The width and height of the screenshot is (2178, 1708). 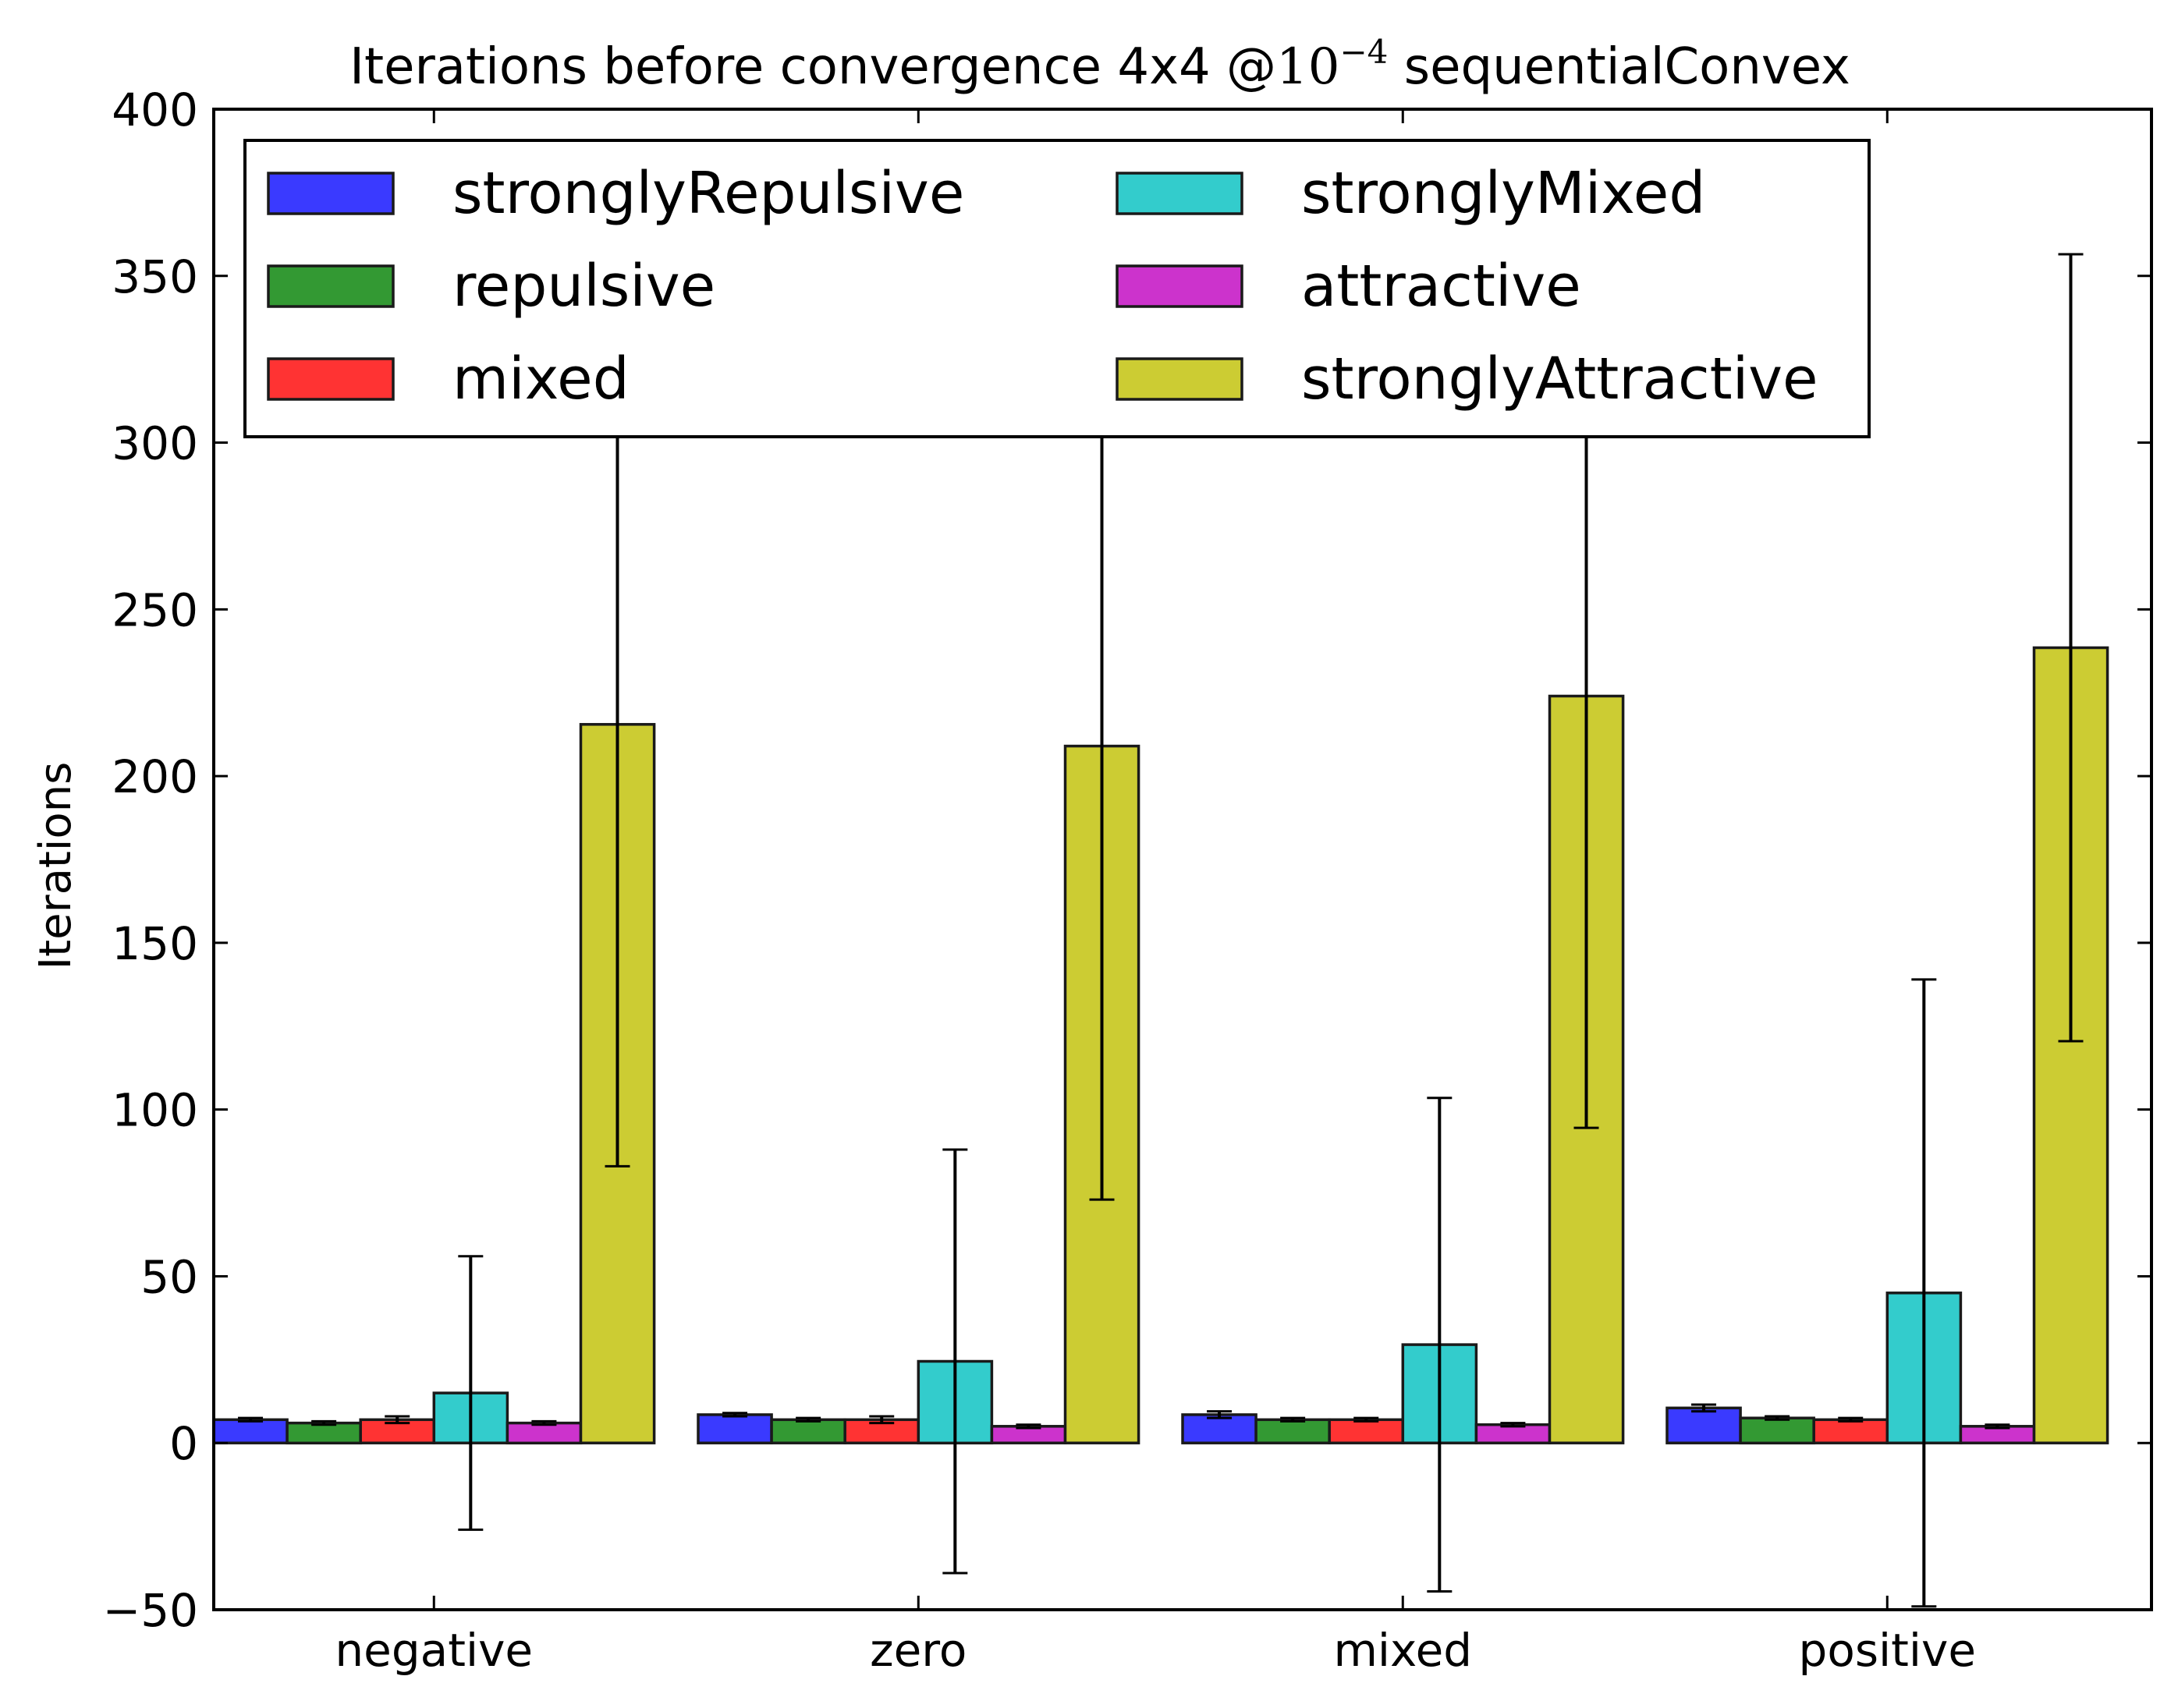 What do you see at coordinates (55, 866) in the screenshot?
I see `y-axis-label: Iterations` at bounding box center [55, 866].